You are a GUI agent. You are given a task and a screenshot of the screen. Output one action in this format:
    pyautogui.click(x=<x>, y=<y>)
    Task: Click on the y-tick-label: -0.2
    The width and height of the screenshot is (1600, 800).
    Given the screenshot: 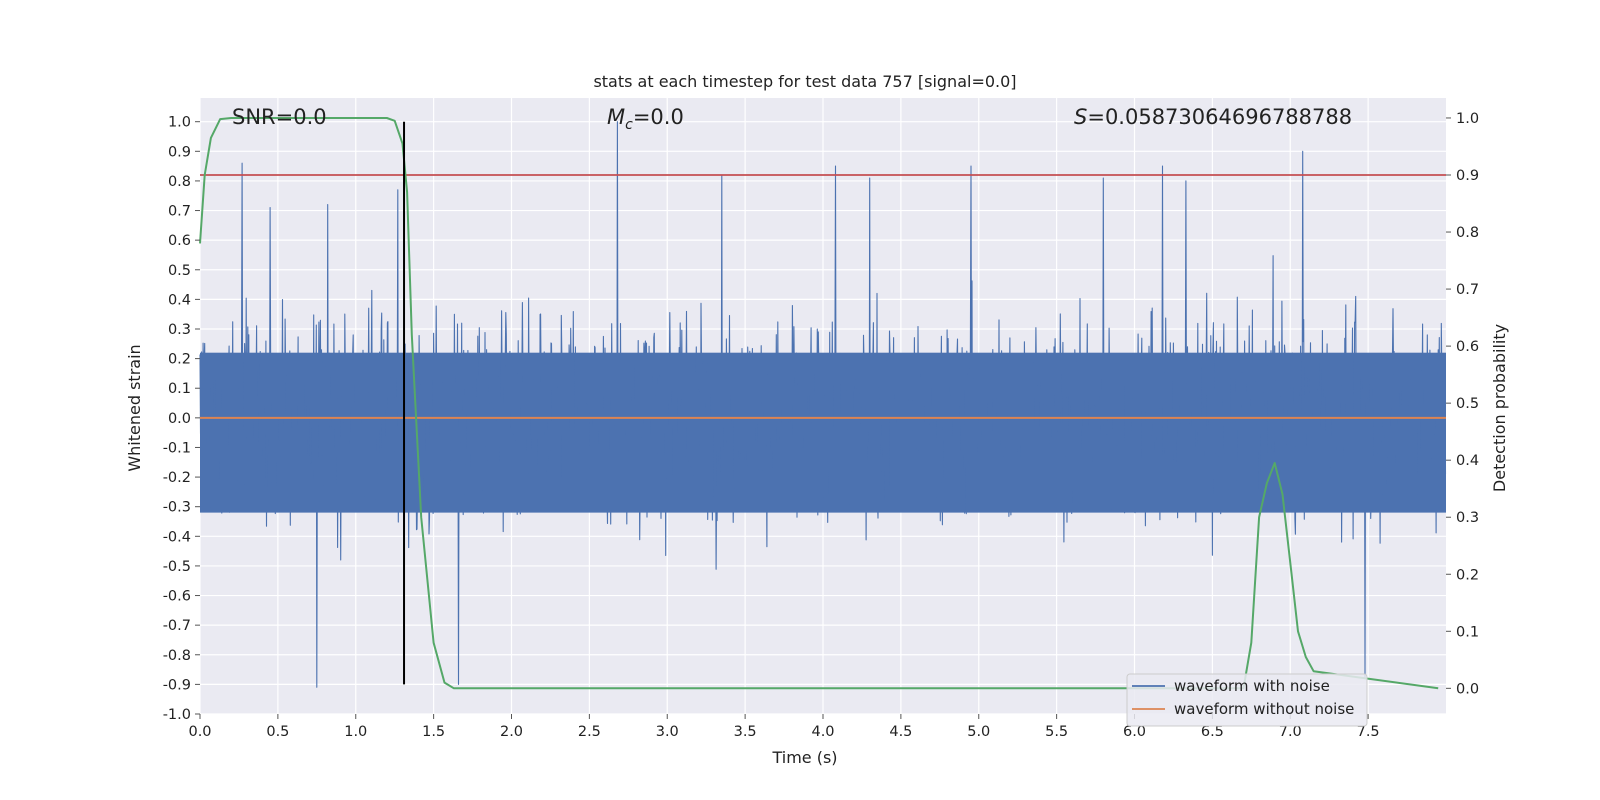 What is the action you would take?
    pyautogui.click(x=177, y=478)
    